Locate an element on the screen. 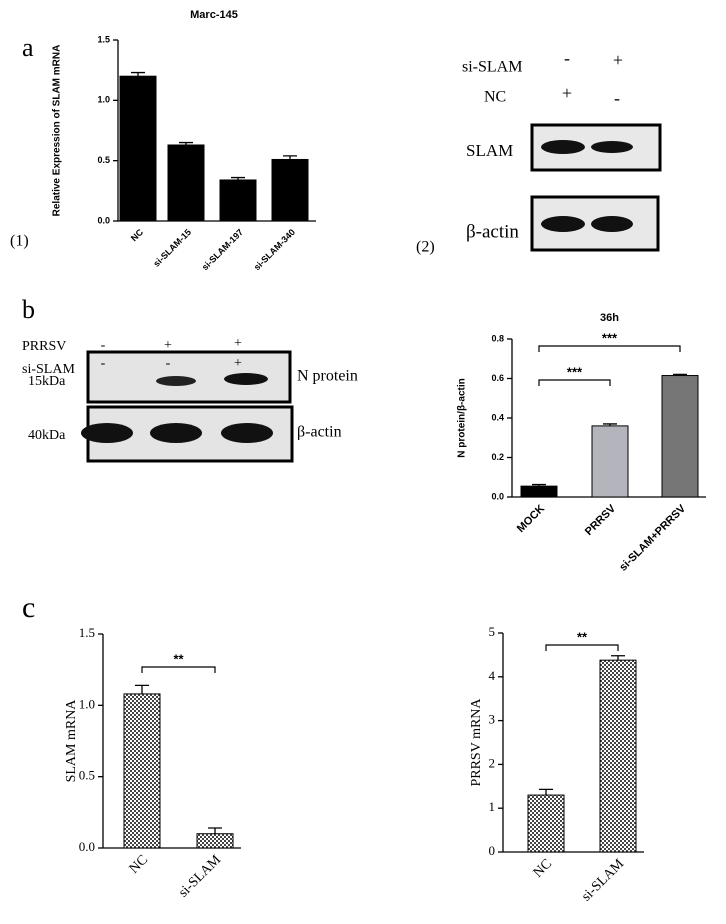 Image resolution: width=726 pixels, height=924 pixels. blot-size-label: 15kDa is located at coordinates (47, 381).